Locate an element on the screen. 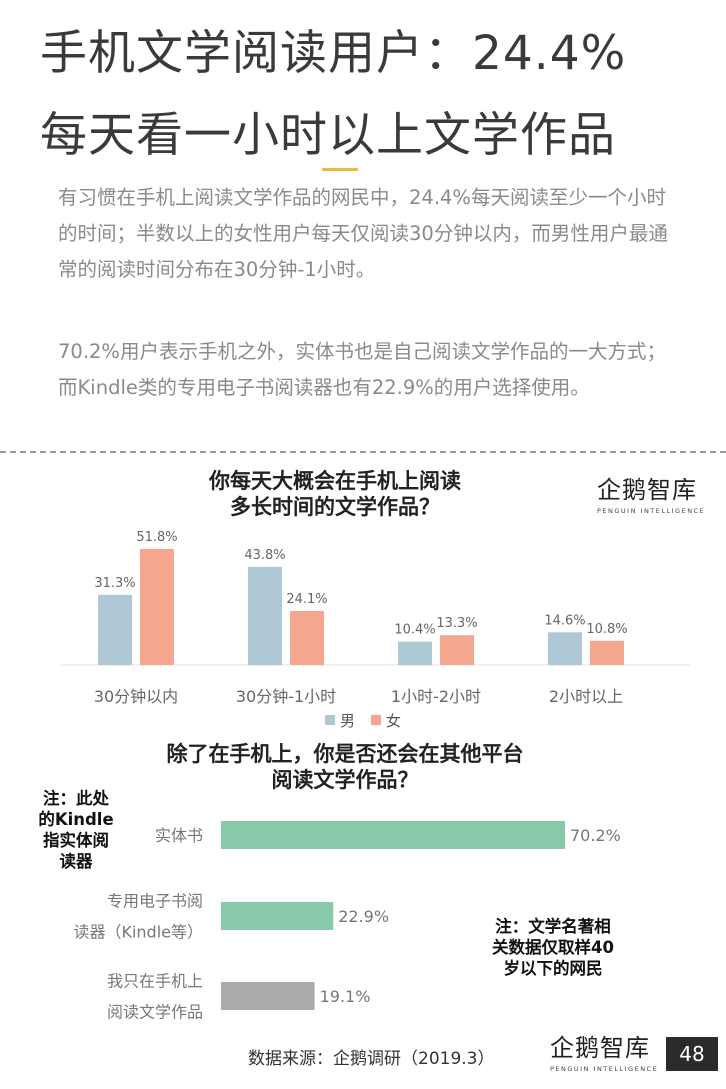  chart1-data-label: 10.8% is located at coordinates (606, 629).